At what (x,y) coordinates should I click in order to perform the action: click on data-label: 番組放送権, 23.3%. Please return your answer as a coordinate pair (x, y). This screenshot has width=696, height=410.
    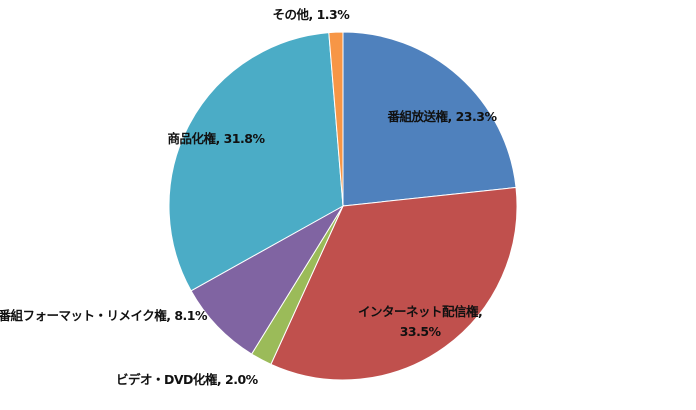
    Looking at the image, I should click on (442, 117).